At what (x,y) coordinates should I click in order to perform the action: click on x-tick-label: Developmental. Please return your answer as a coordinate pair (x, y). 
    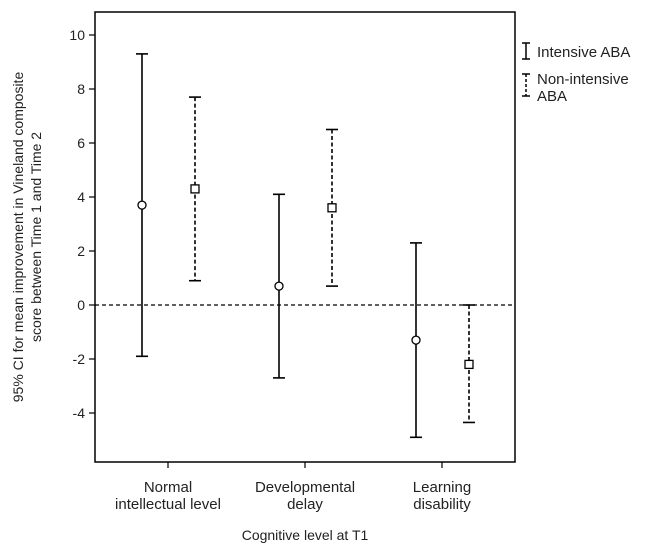
    Looking at the image, I should click on (305, 487).